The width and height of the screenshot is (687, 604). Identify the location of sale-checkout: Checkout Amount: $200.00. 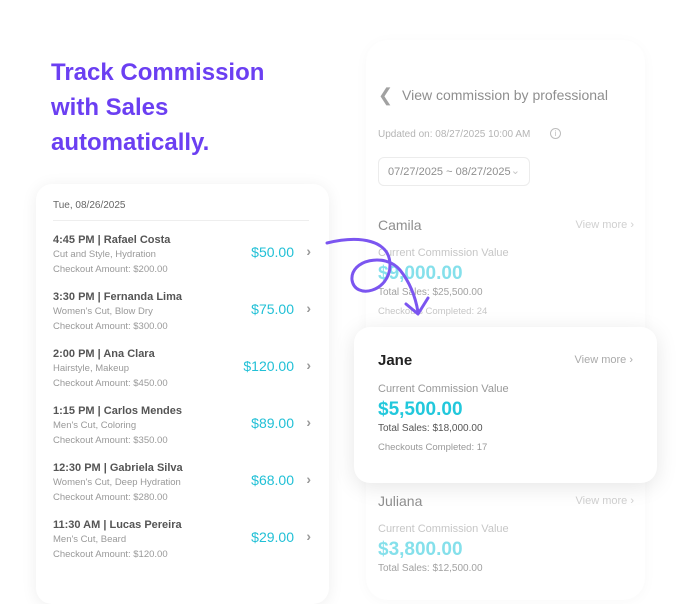
(110, 269).